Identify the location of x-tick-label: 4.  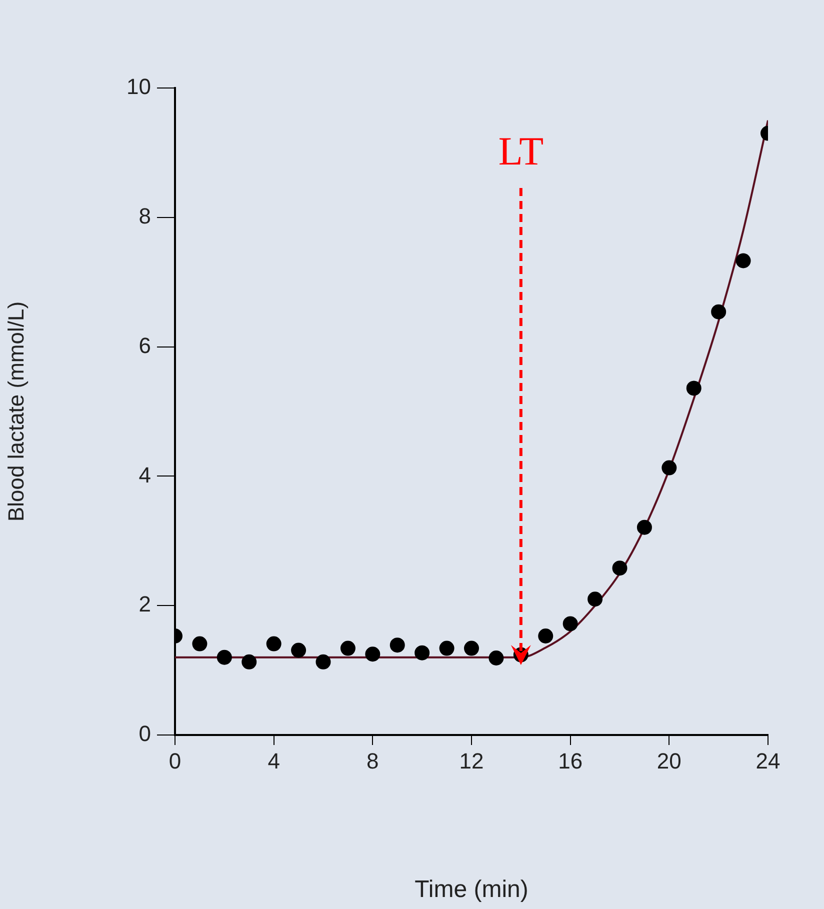
(274, 761).